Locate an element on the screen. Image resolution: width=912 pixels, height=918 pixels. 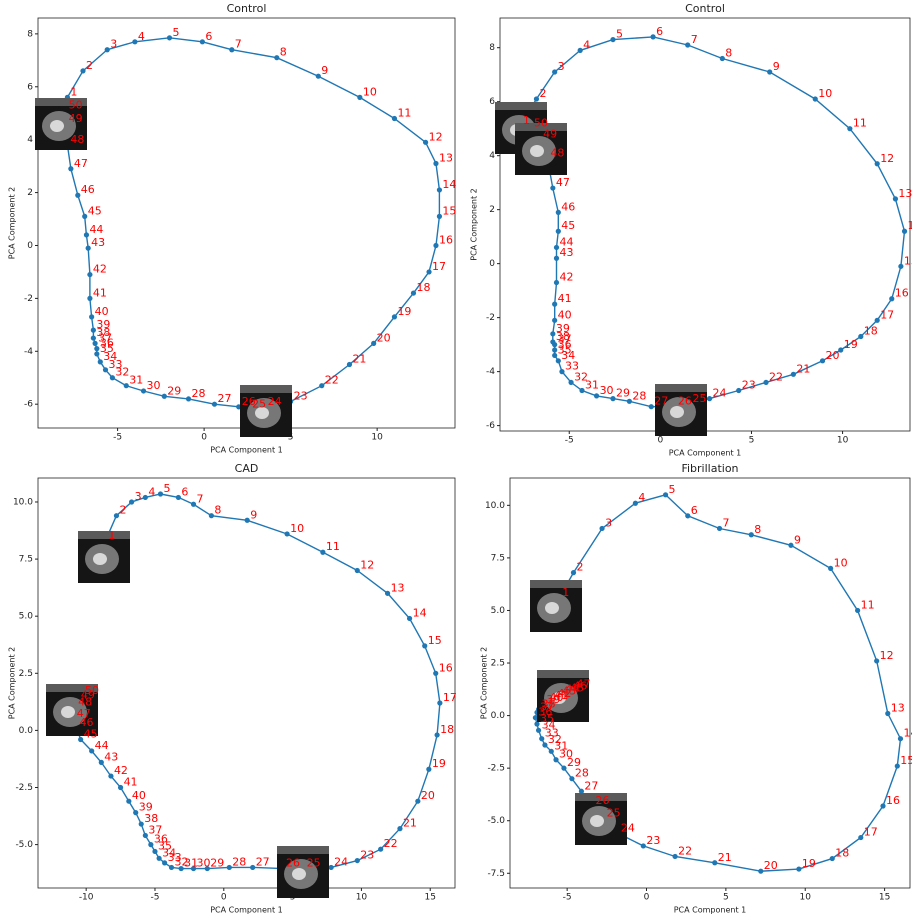
y-tick-label: 7.5 is located at coordinates (498, 558).